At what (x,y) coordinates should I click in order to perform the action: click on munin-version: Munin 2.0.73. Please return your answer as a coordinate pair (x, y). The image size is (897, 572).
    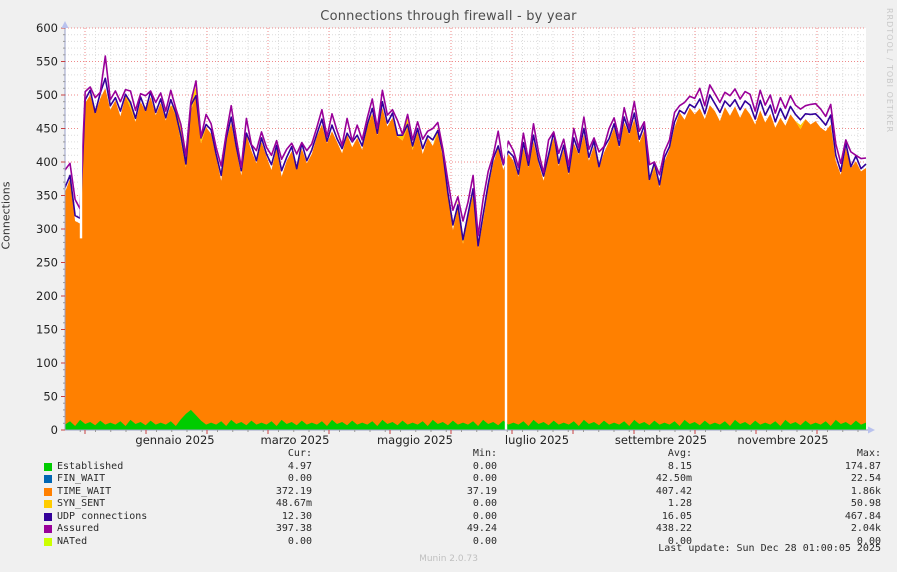
    Looking at the image, I should click on (448, 559).